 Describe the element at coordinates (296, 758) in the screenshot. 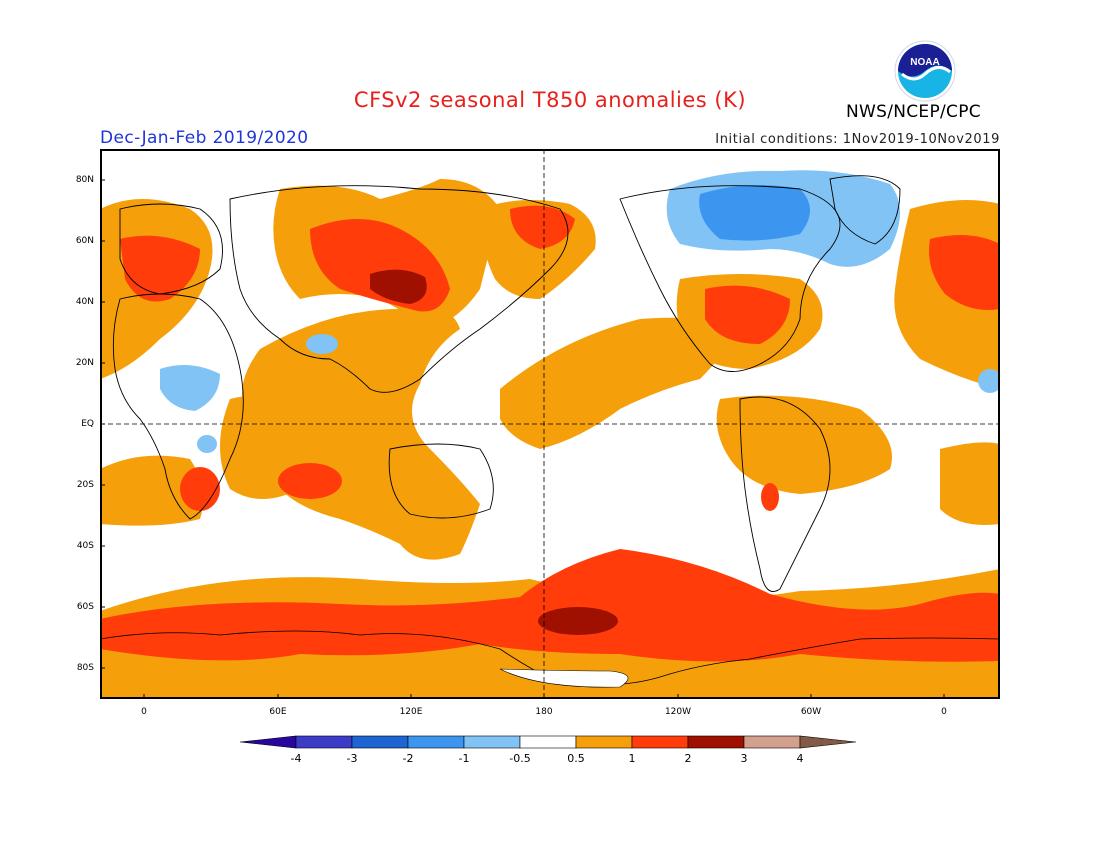

I see `colorbar-label: -4` at that location.